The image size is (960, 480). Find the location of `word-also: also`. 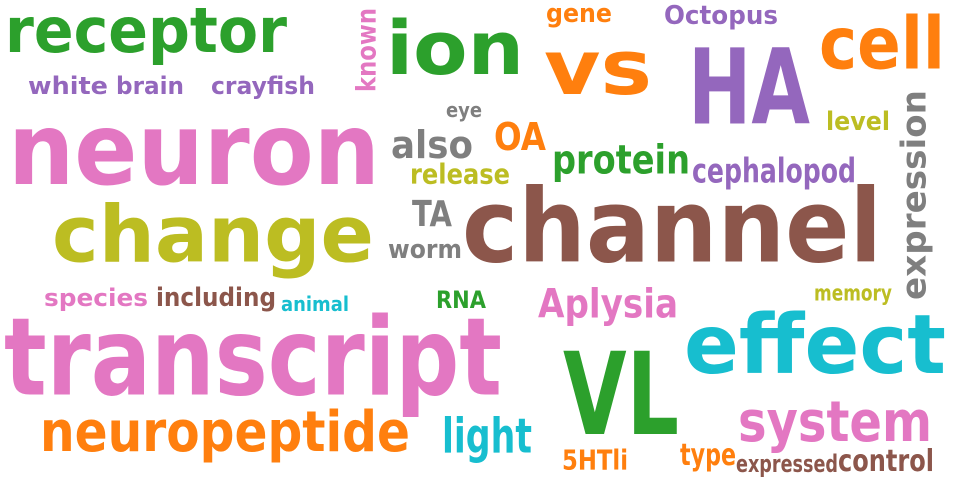

word-also: also is located at coordinates (432, 145).